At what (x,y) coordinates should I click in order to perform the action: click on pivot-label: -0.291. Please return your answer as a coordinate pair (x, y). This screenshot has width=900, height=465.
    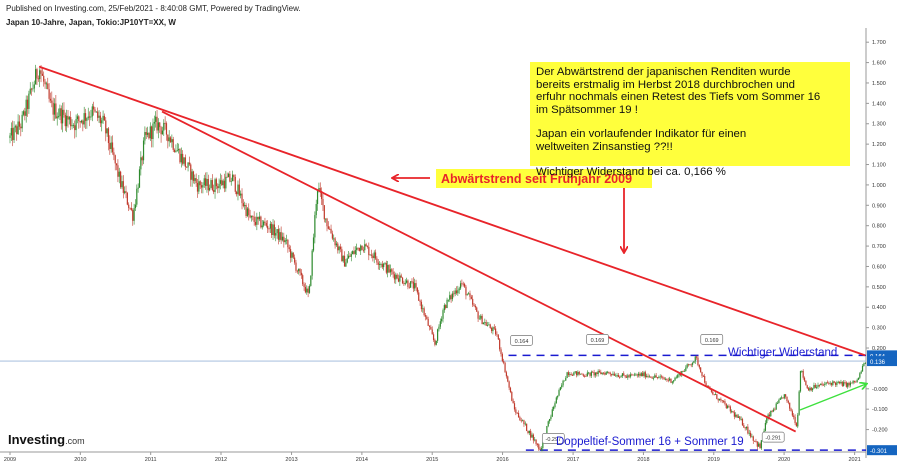
    Looking at the image, I should click on (773, 439).